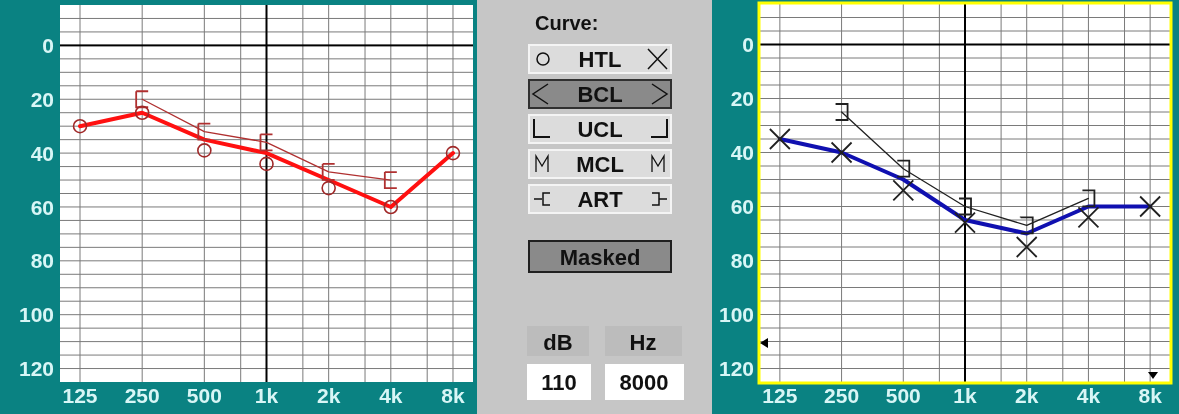 The width and height of the screenshot is (1179, 414). Describe the element at coordinates (558, 342) in the screenshot. I see `text: dB` at that location.